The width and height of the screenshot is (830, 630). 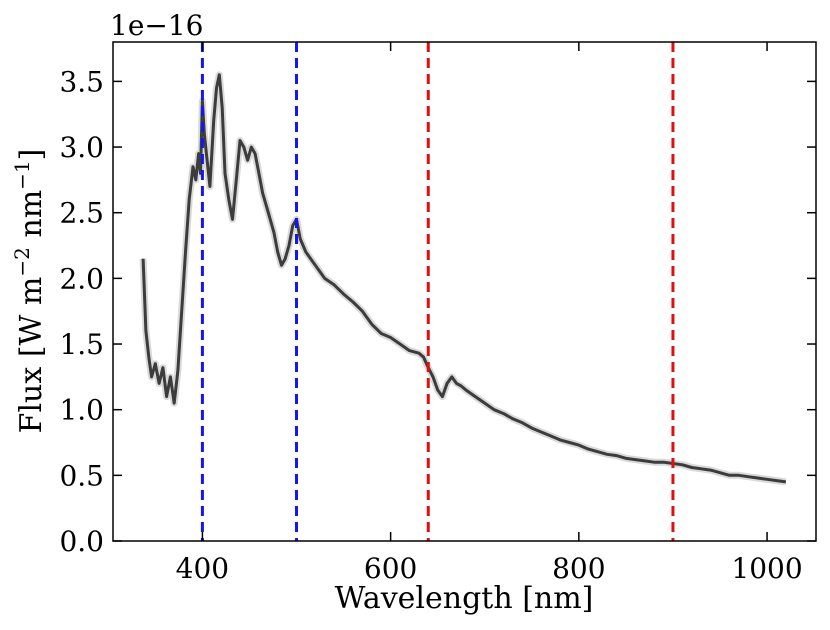 I want to click on y-tick-label-6: 3.0, so click(x=81, y=147).